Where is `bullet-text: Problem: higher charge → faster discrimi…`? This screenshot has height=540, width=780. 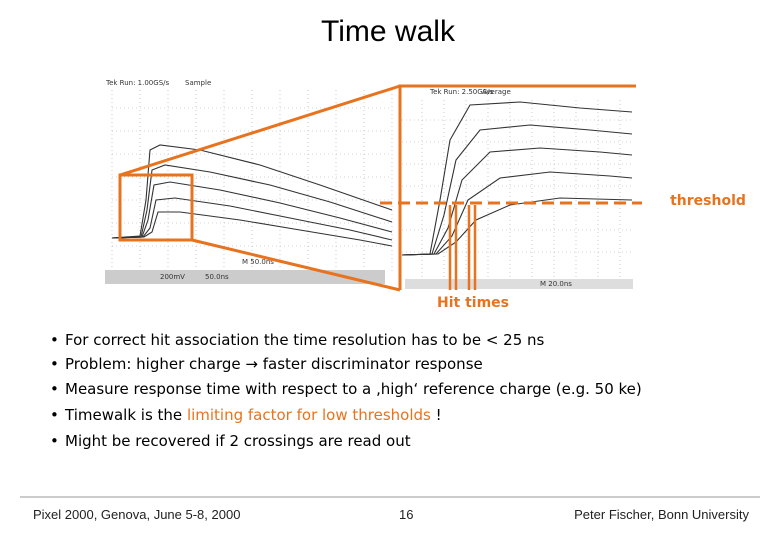 bullet-text: Problem: higher charge → faster discrimi… is located at coordinates (274, 364).